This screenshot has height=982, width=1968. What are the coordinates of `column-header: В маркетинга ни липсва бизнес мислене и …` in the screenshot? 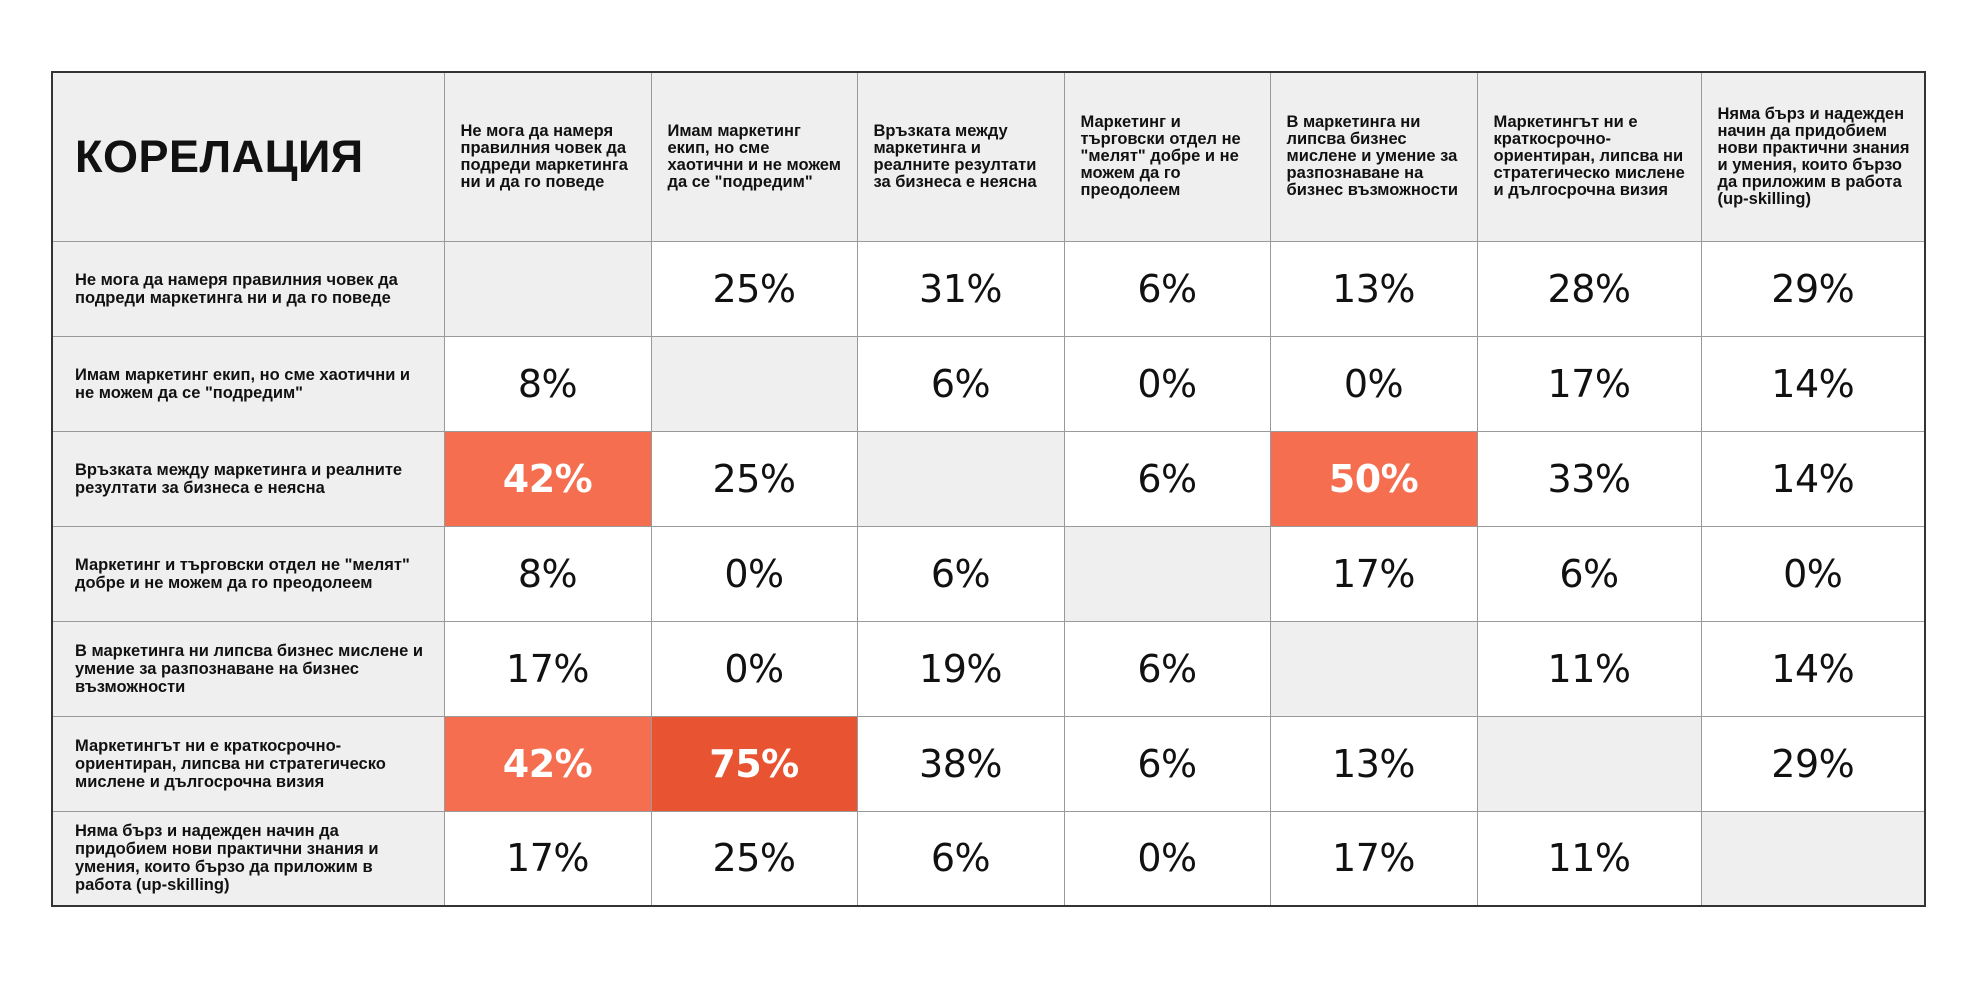 It's located at (1373, 156).